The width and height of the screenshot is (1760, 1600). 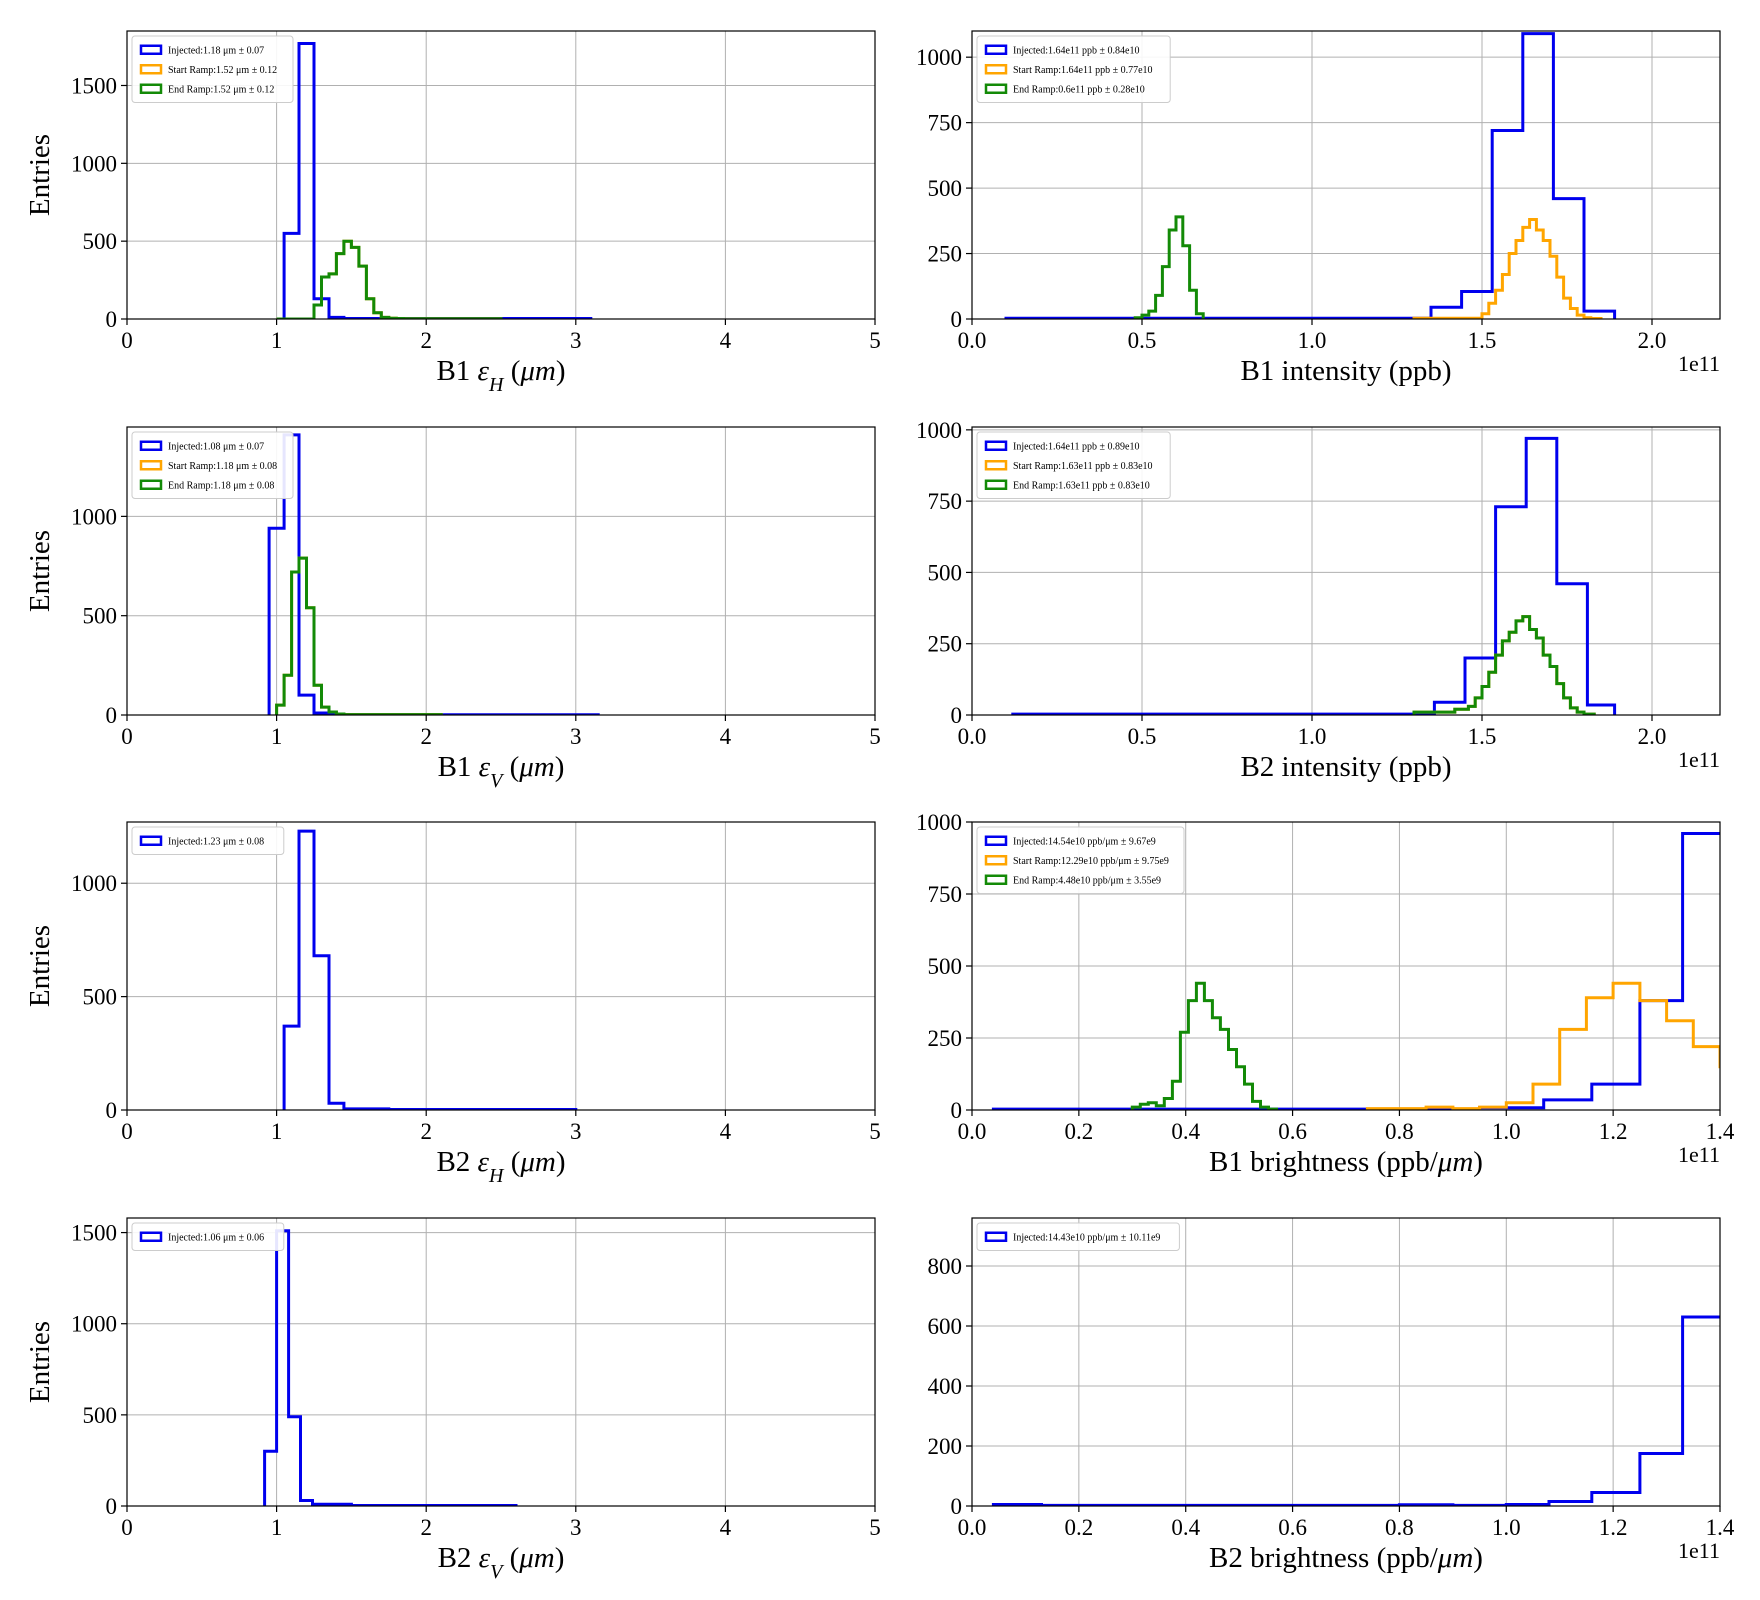 I want to click on x-axis-label: B1 intensity (ppb), so click(x=1345, y=371).